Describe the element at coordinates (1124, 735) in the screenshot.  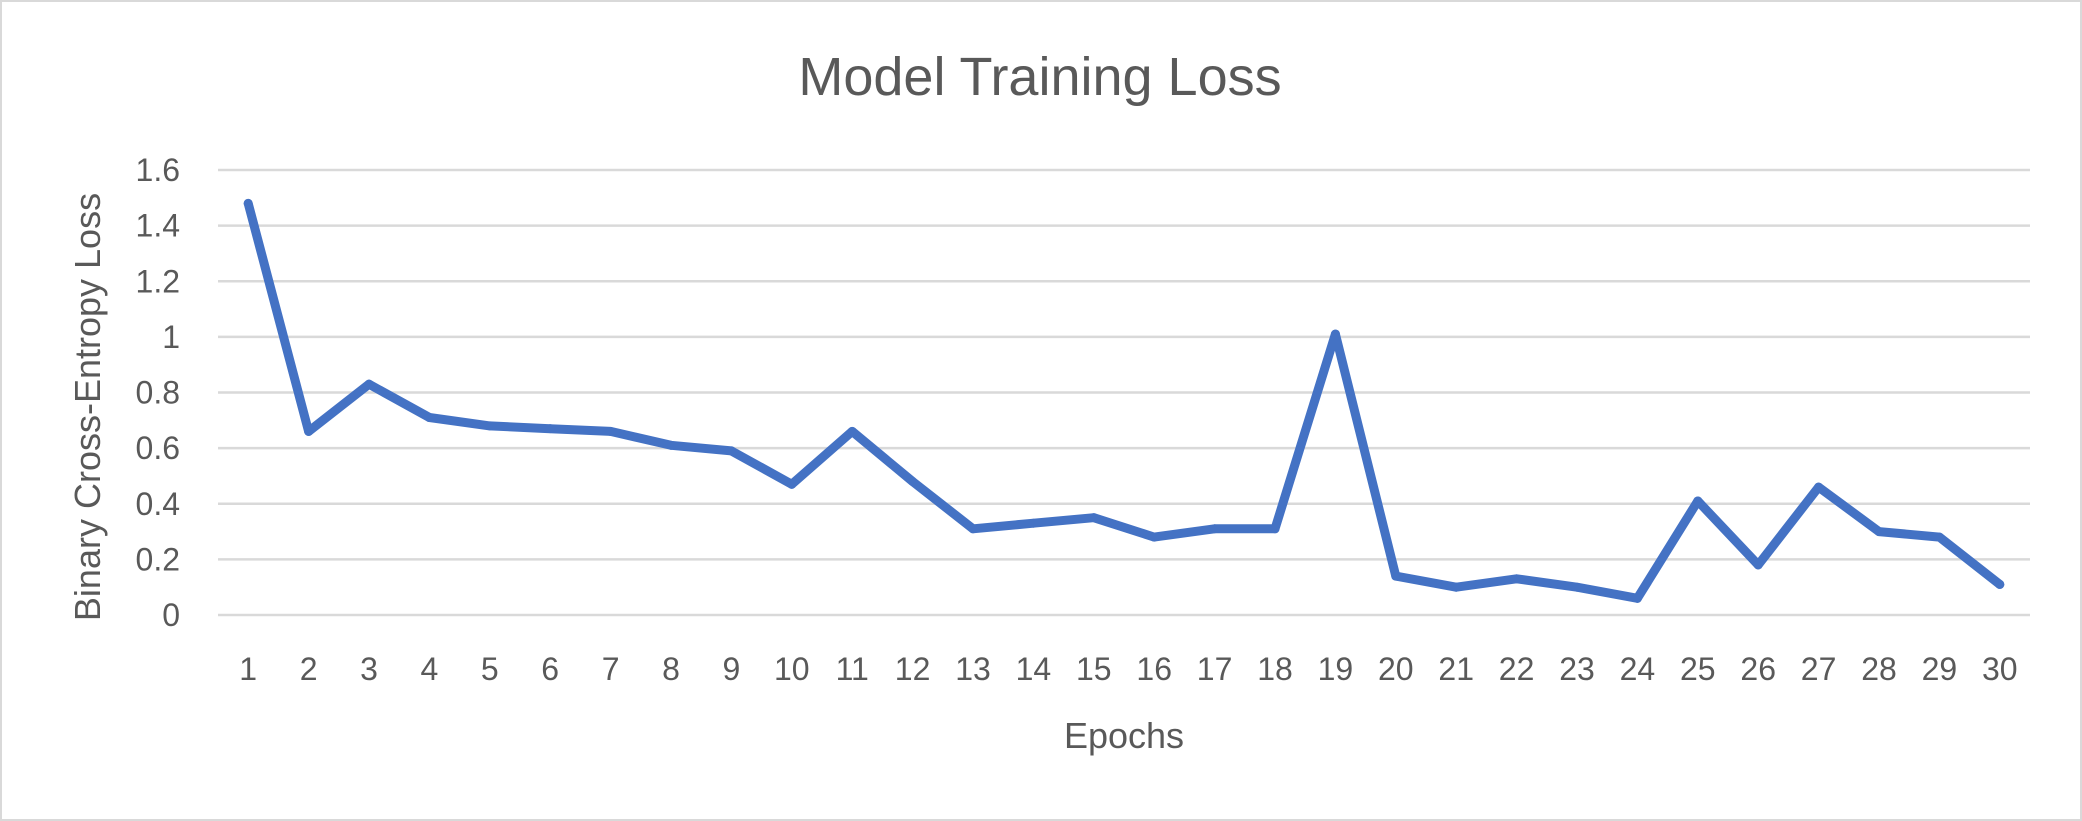
I see `x-axis-label: Epochs` at that location.